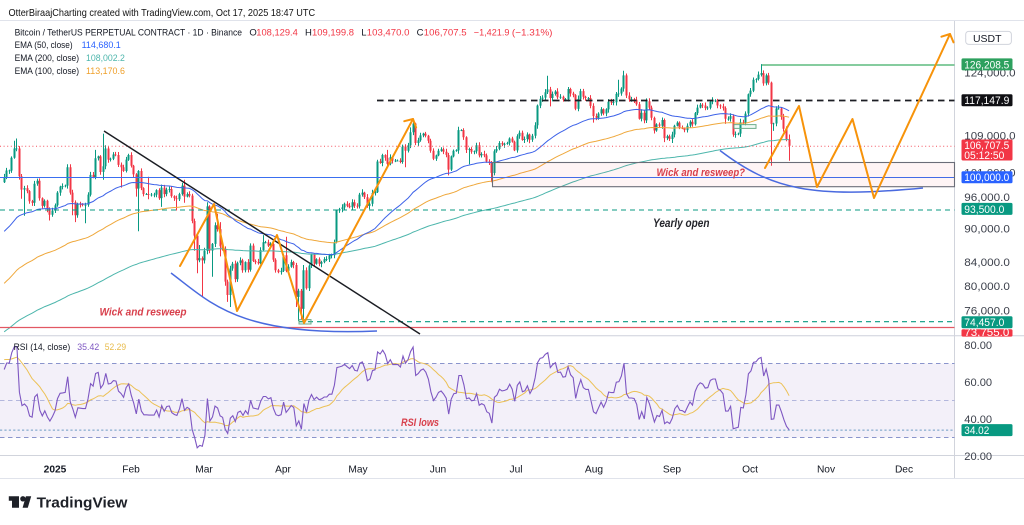 Image resolution: width=1024 pixels, height=525 pixels. What do you see at coordinates (532, 33) in the screenshot?
I see `svg-text: (−1.31%)` at bounding box center [532, 33].